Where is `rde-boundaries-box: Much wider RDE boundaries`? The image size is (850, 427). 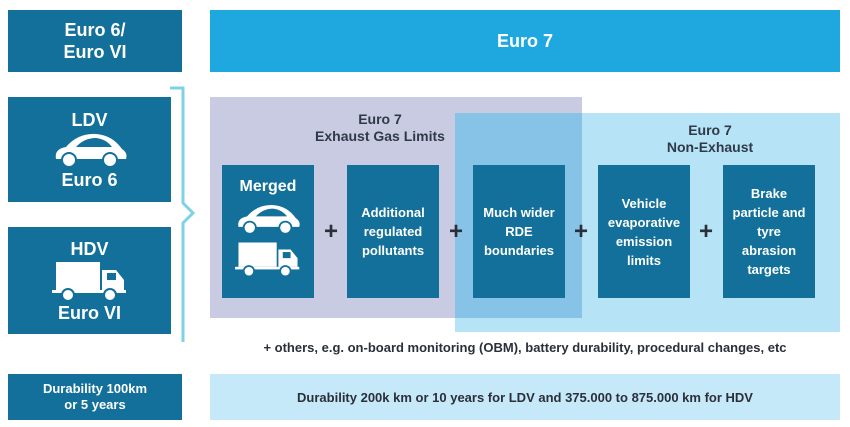
rde-boundaries-box: Much wider RDE boundaries is located at coordinates (519, 231).